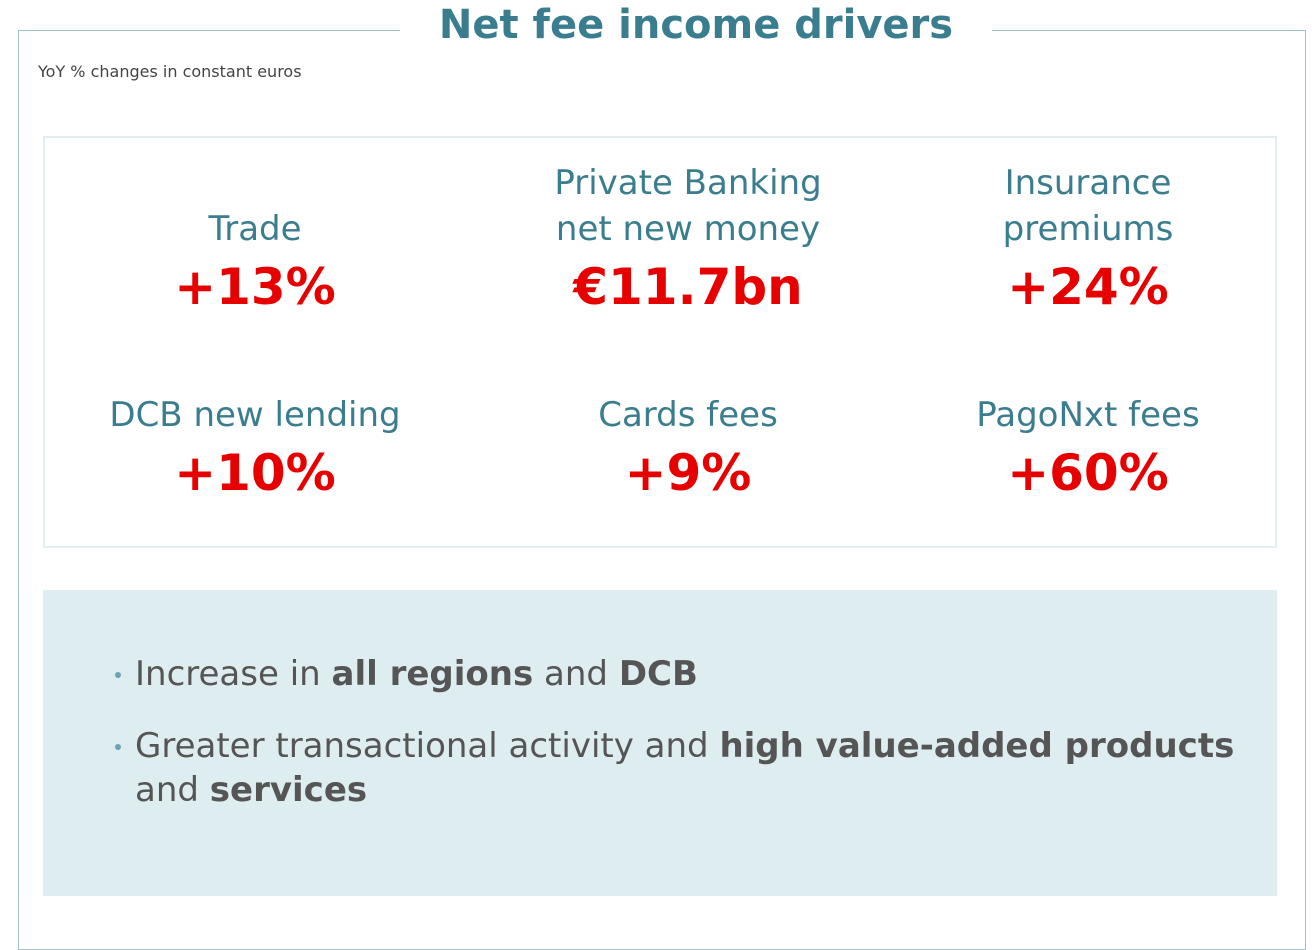 This screenshot has height=950, width=1312. I want to click on metric: Trade +13%, so click(255, 238).